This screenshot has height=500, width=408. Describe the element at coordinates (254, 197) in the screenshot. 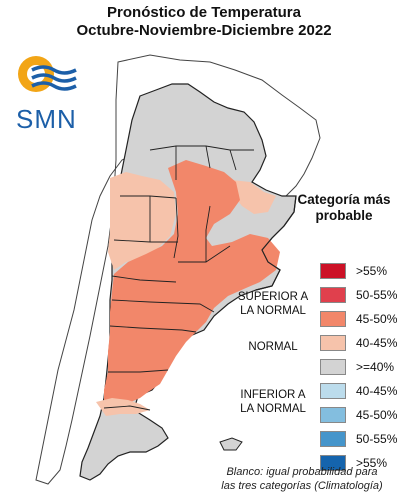

I see `region-40-45-east` at that location.